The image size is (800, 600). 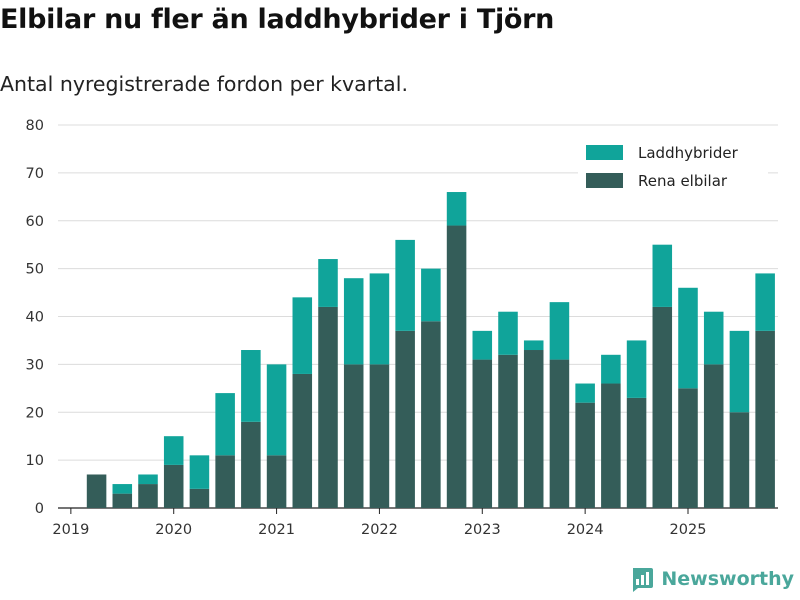 I want to click on x-axis: 2019 2020 2021 2022 2023 2024 2025, so click(x=379, y=523).